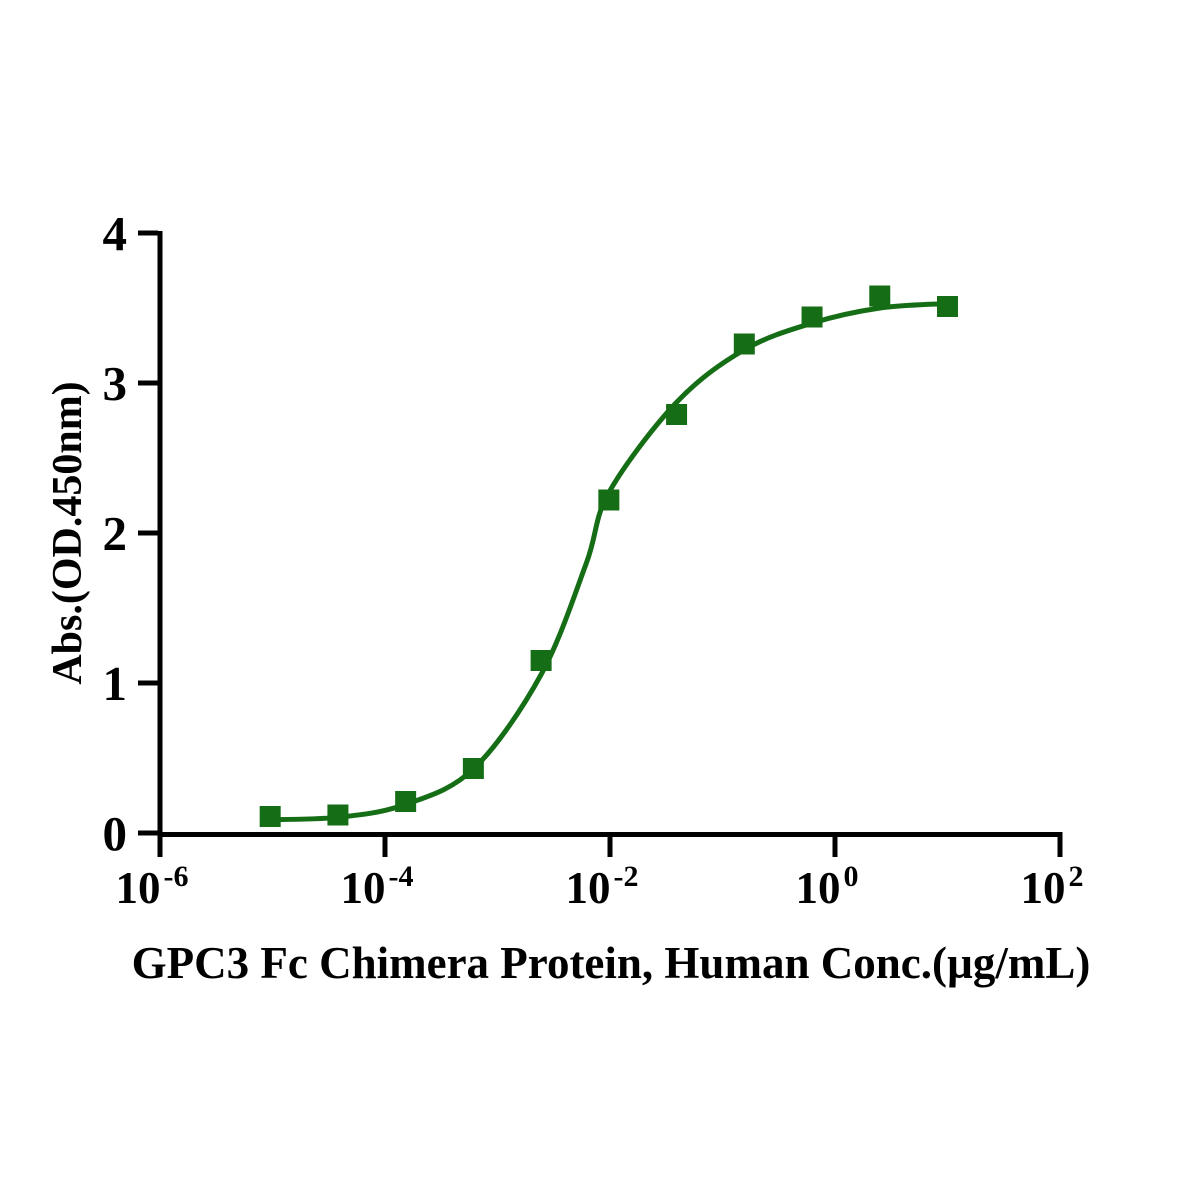  Describe the element at coordinates (827, 886) in the screenshot. I see `x-tick-label: 10 0` at that location.